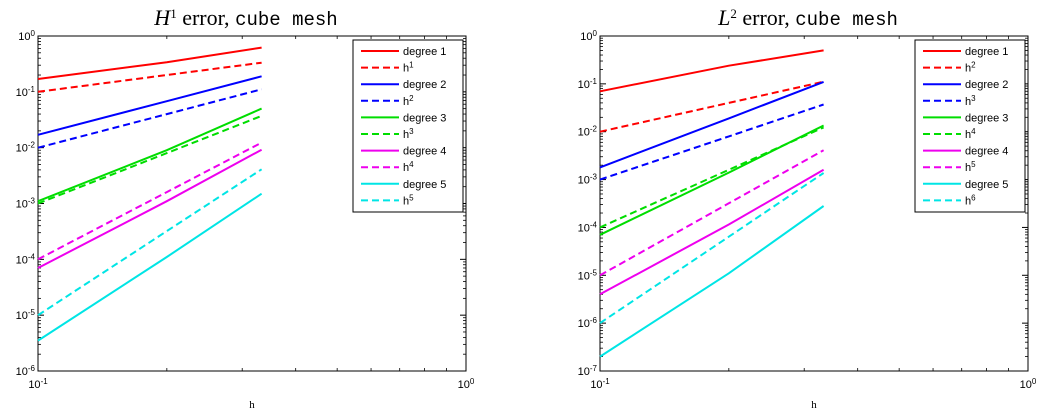 This screenshot has width=1046, height=416. What do you see at coordinates (408, 67) in the screenshot?
I see `legend-label: h1` at bounding box center [408, 67].